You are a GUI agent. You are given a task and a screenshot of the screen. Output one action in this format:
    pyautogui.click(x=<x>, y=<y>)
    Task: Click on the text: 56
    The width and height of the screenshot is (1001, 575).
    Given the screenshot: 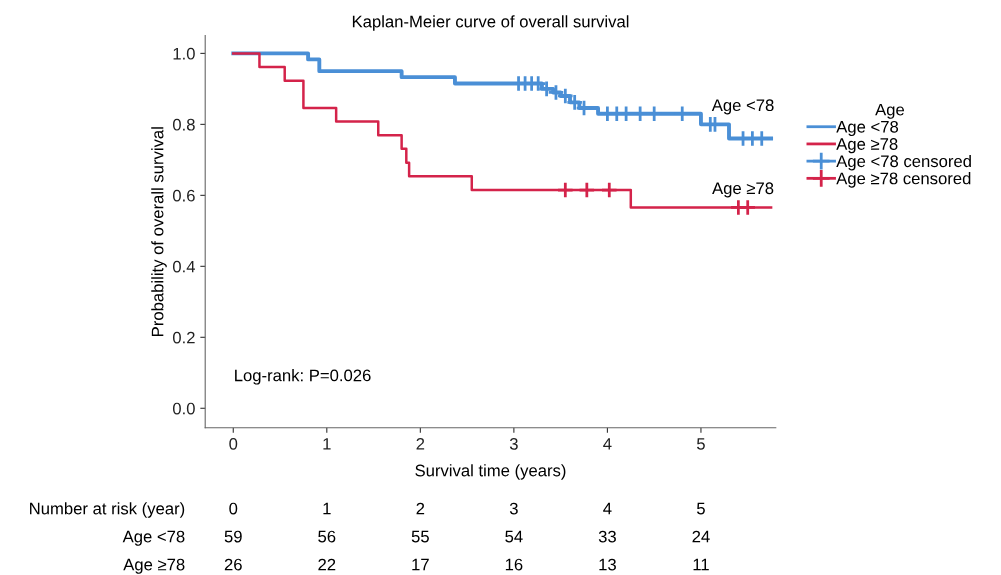 What is the action you would take?
    pyautogui.click(x=327, y=536)
    